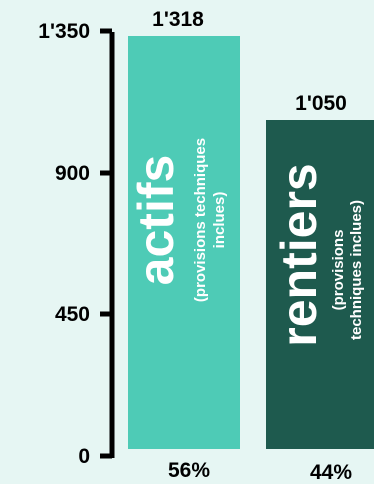  Describe the element at coordinates (200, 220) in the screenshot. I see `bar-note-actifs-line1: (provisions techniques` at that location.